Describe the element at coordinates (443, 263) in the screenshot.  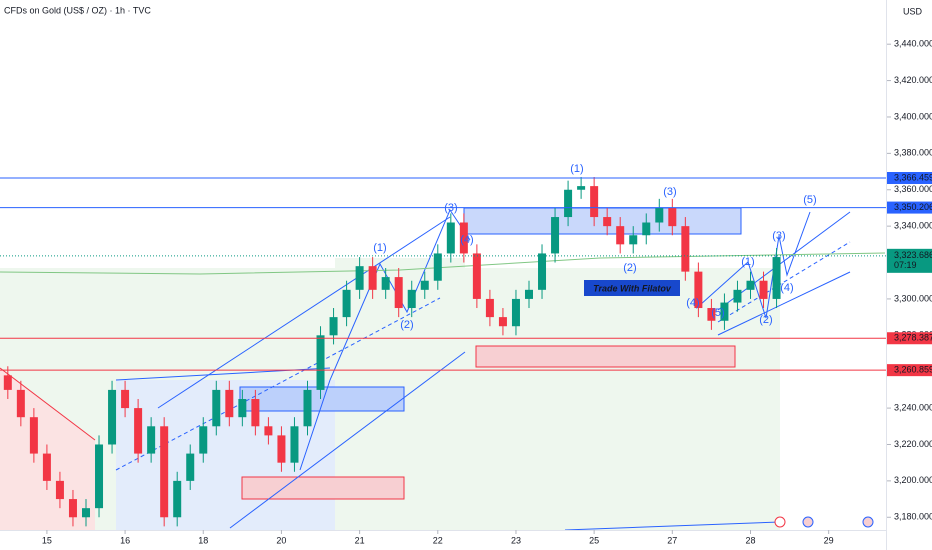
I see `moving-average` at that location.